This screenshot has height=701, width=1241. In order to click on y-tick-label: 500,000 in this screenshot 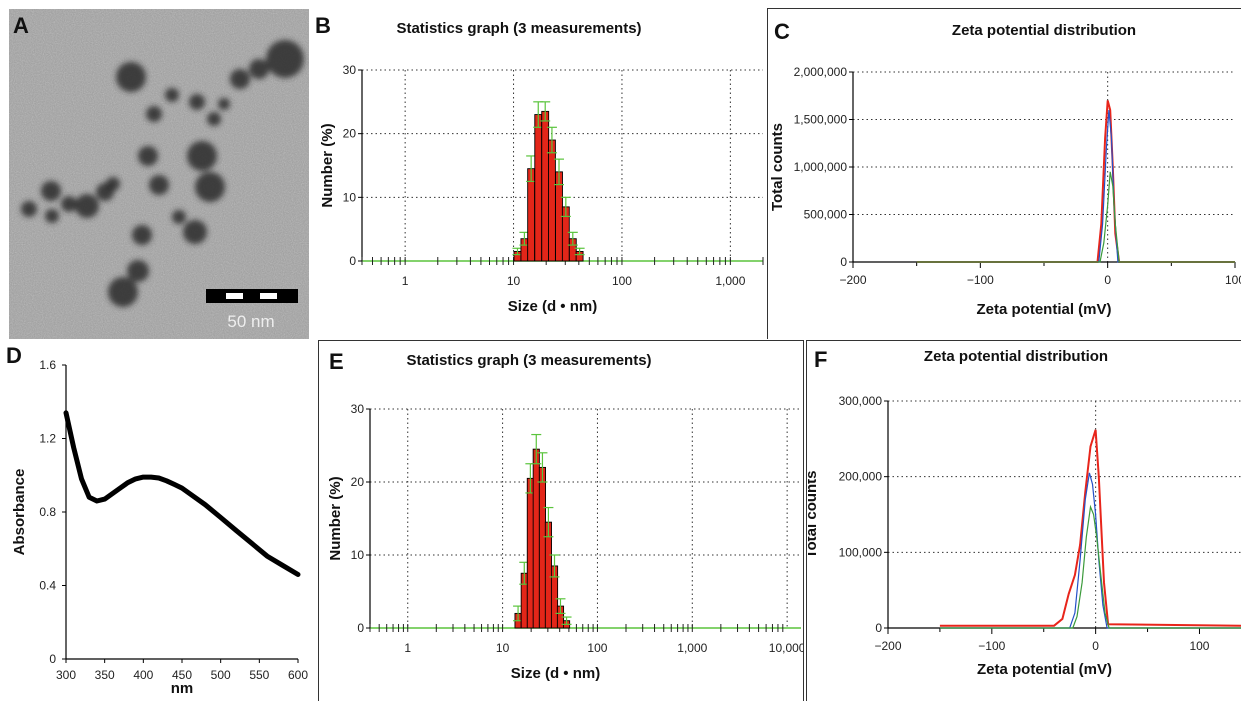, I will do `click(826, 215)`.